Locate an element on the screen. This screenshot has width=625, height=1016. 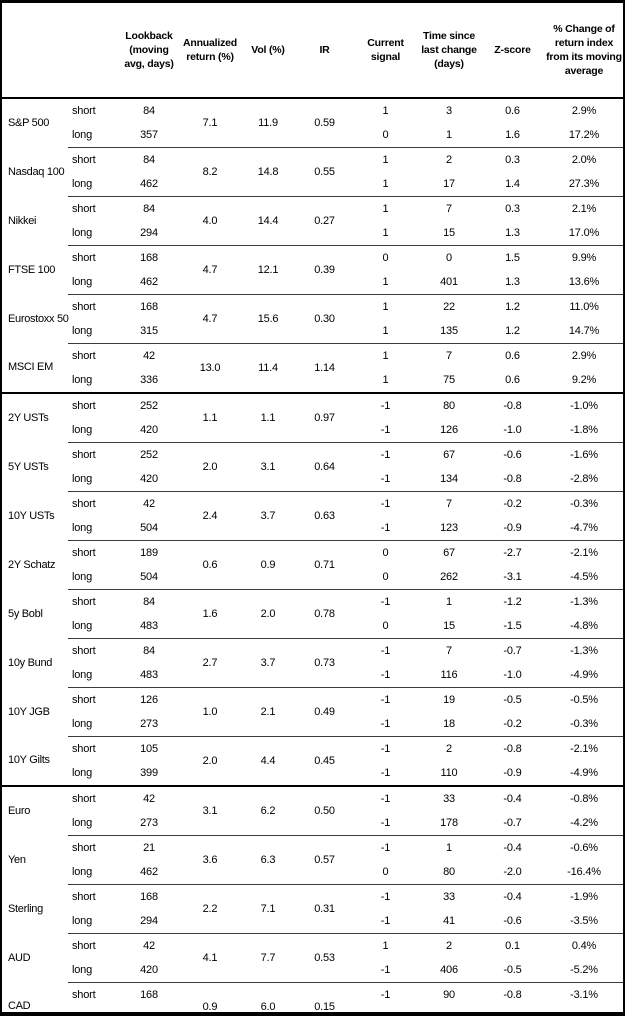
header-current-signal: Current signal is located at coordinates (385, 51).